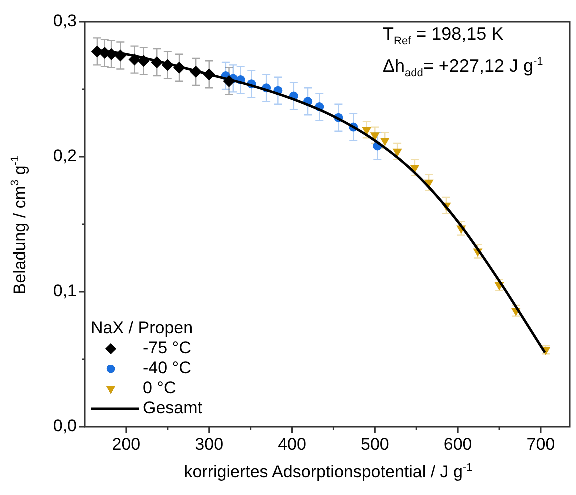 This screenshot has width=576, height=495. Describe the element at coordinates (328, 472) in the screenshot. I see `x-axis-title: korrigiertes Adsorptionspotential / J g$^{-1}$` at that location.